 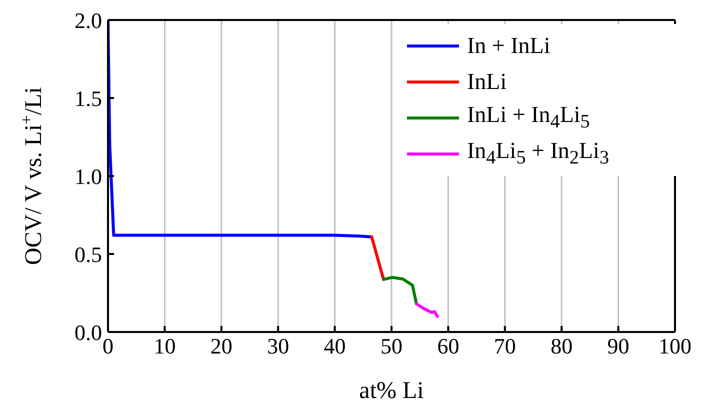 I want to click on x-tick-label: 10, so click(x=165, y=346).